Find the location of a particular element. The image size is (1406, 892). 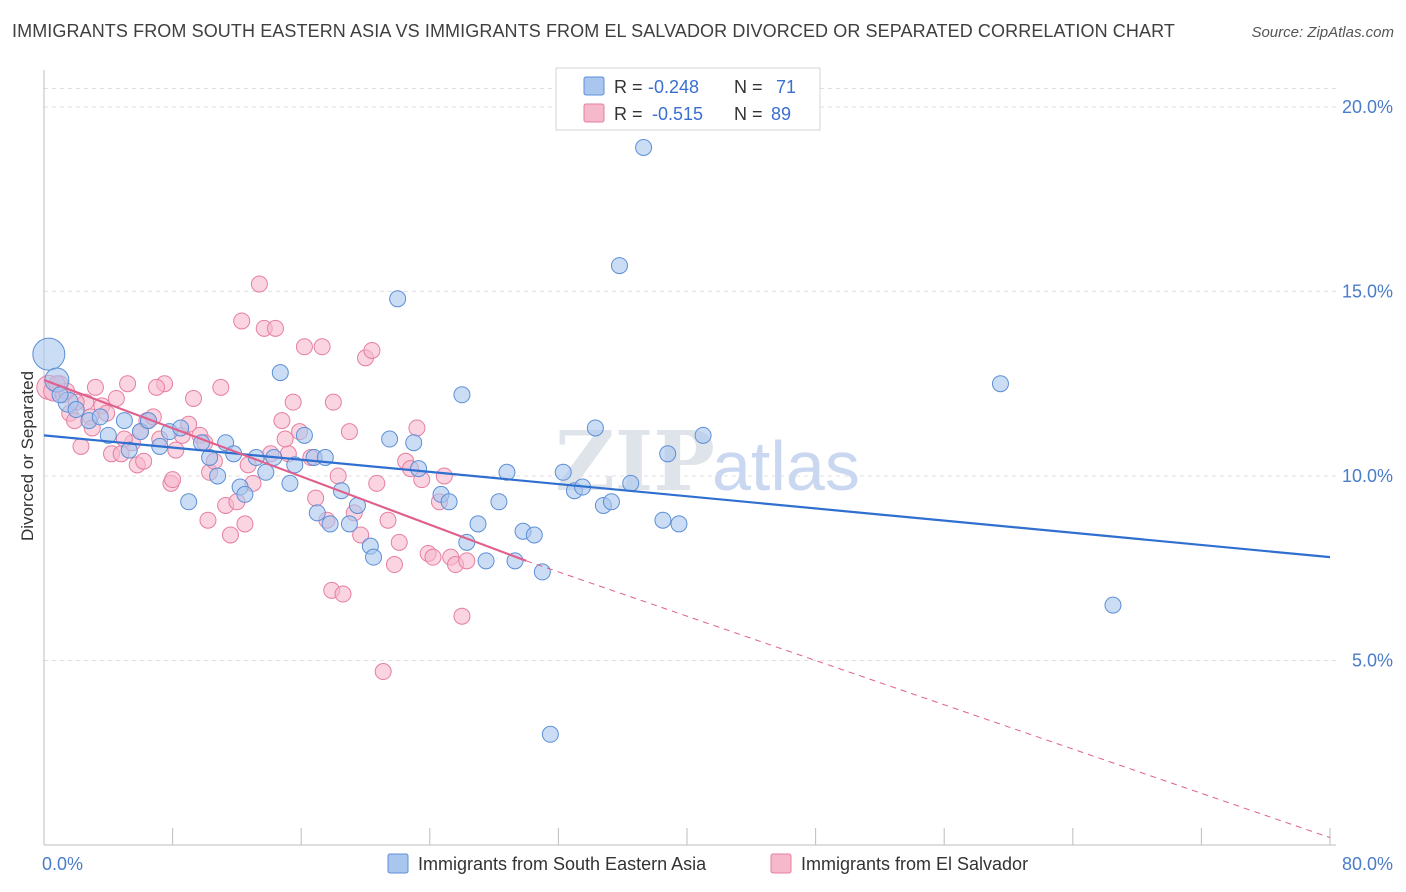

legend-r-value-2: -0.515 is located at coordinates (677, 114).